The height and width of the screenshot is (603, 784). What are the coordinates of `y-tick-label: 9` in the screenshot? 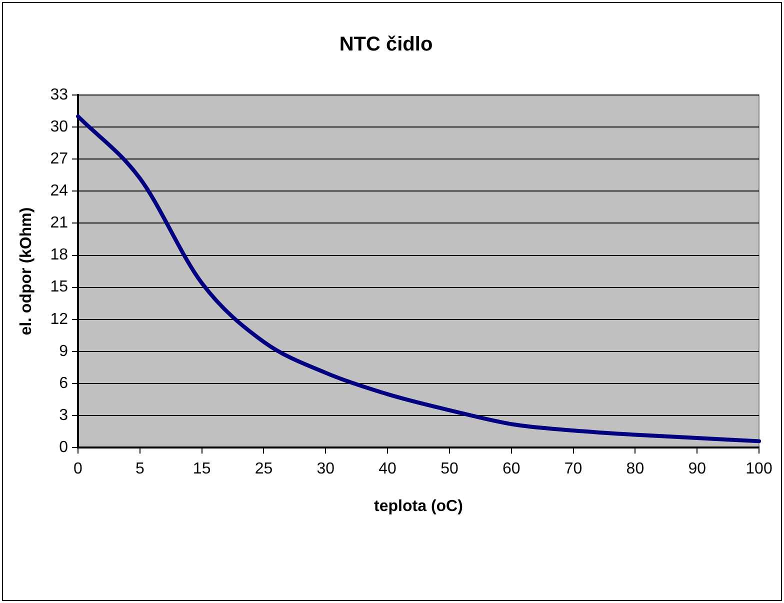 It's located at (63, 351).